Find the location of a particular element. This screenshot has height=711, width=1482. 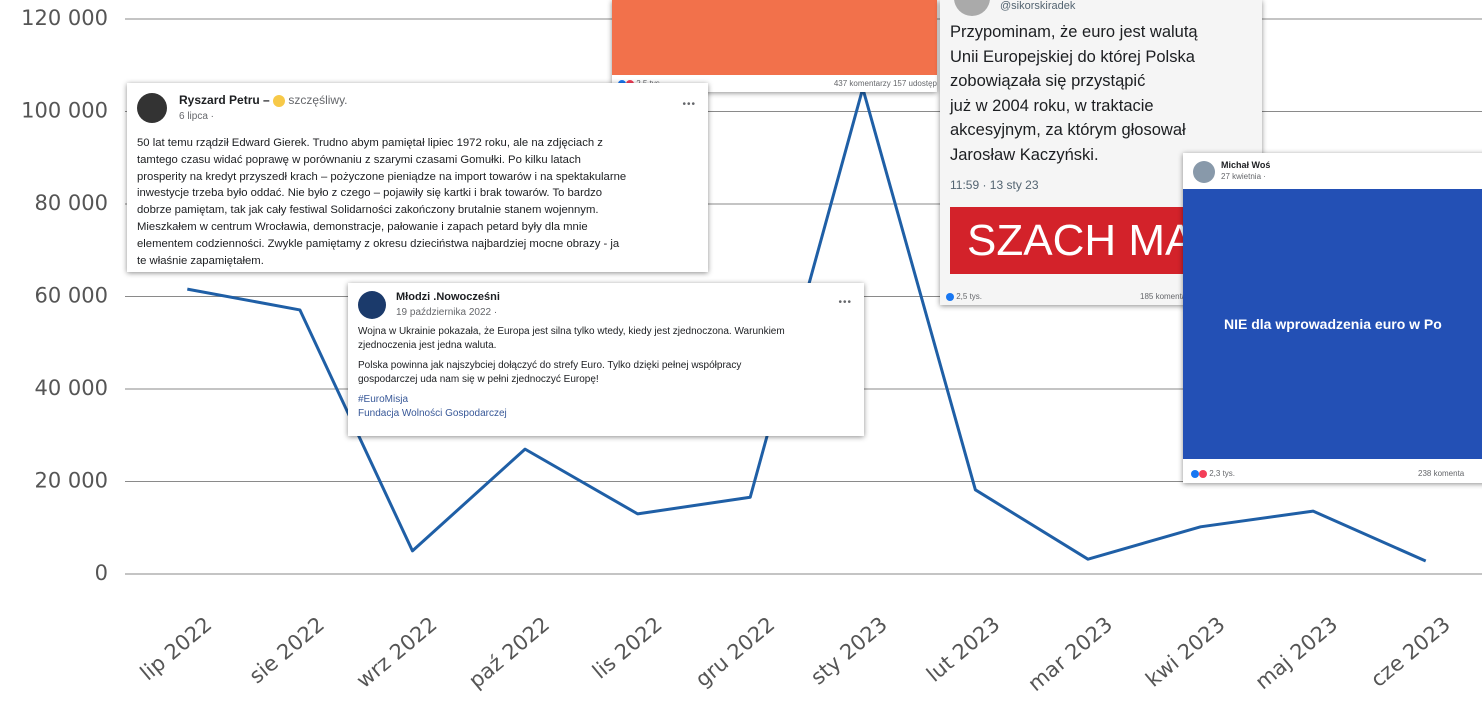

x-tick-label: wrz 2022 is located at coordinates (397, 652).